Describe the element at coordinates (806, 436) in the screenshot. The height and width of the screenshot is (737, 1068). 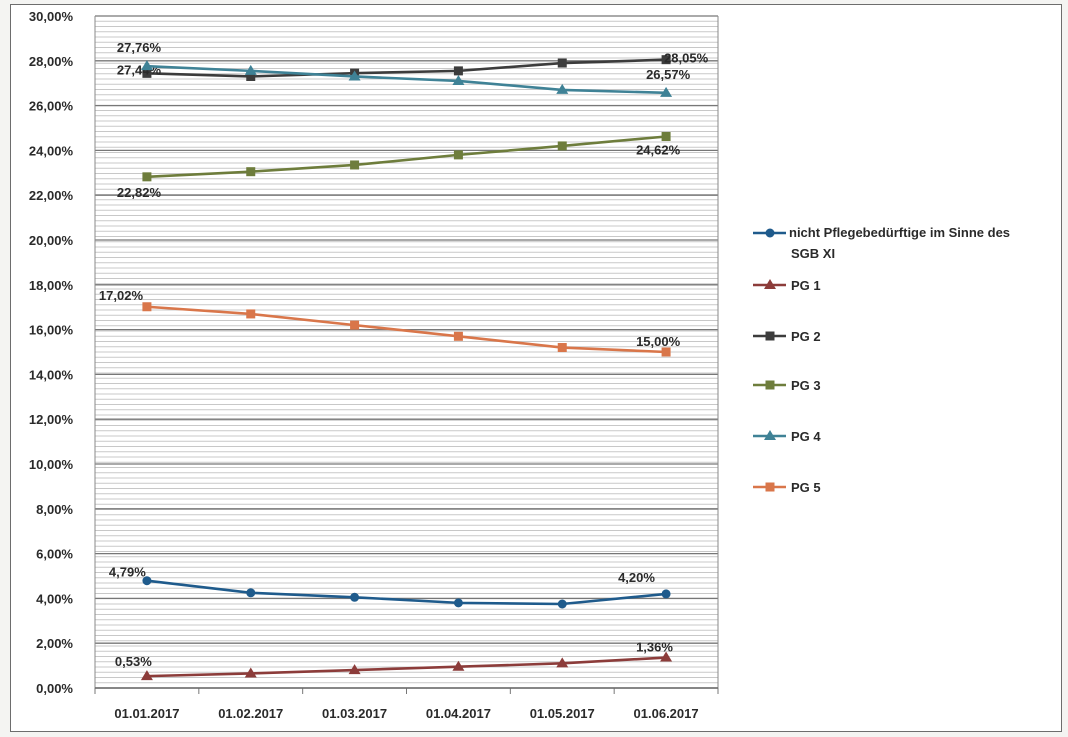
I see `legend-label: PG 4` at that location.